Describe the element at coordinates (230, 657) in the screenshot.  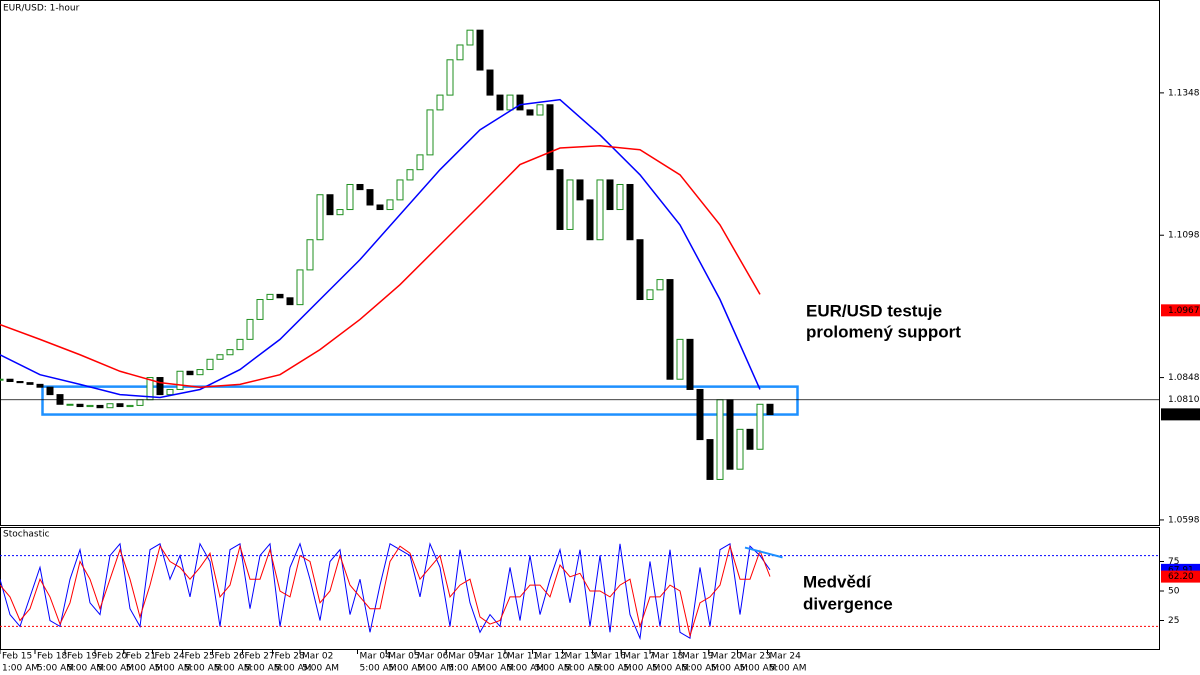
I see `x-tick-label: Feb 26` at that location.